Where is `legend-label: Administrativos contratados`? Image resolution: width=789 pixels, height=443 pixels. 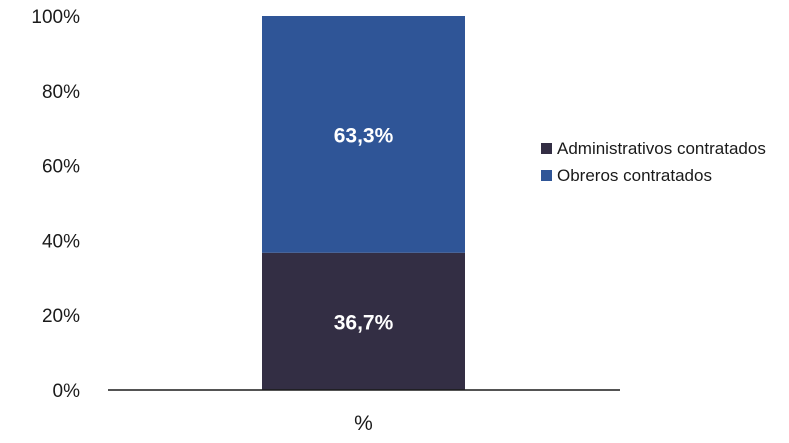
legend-label: Administrativos contratados is located at coordinates (661, 148).